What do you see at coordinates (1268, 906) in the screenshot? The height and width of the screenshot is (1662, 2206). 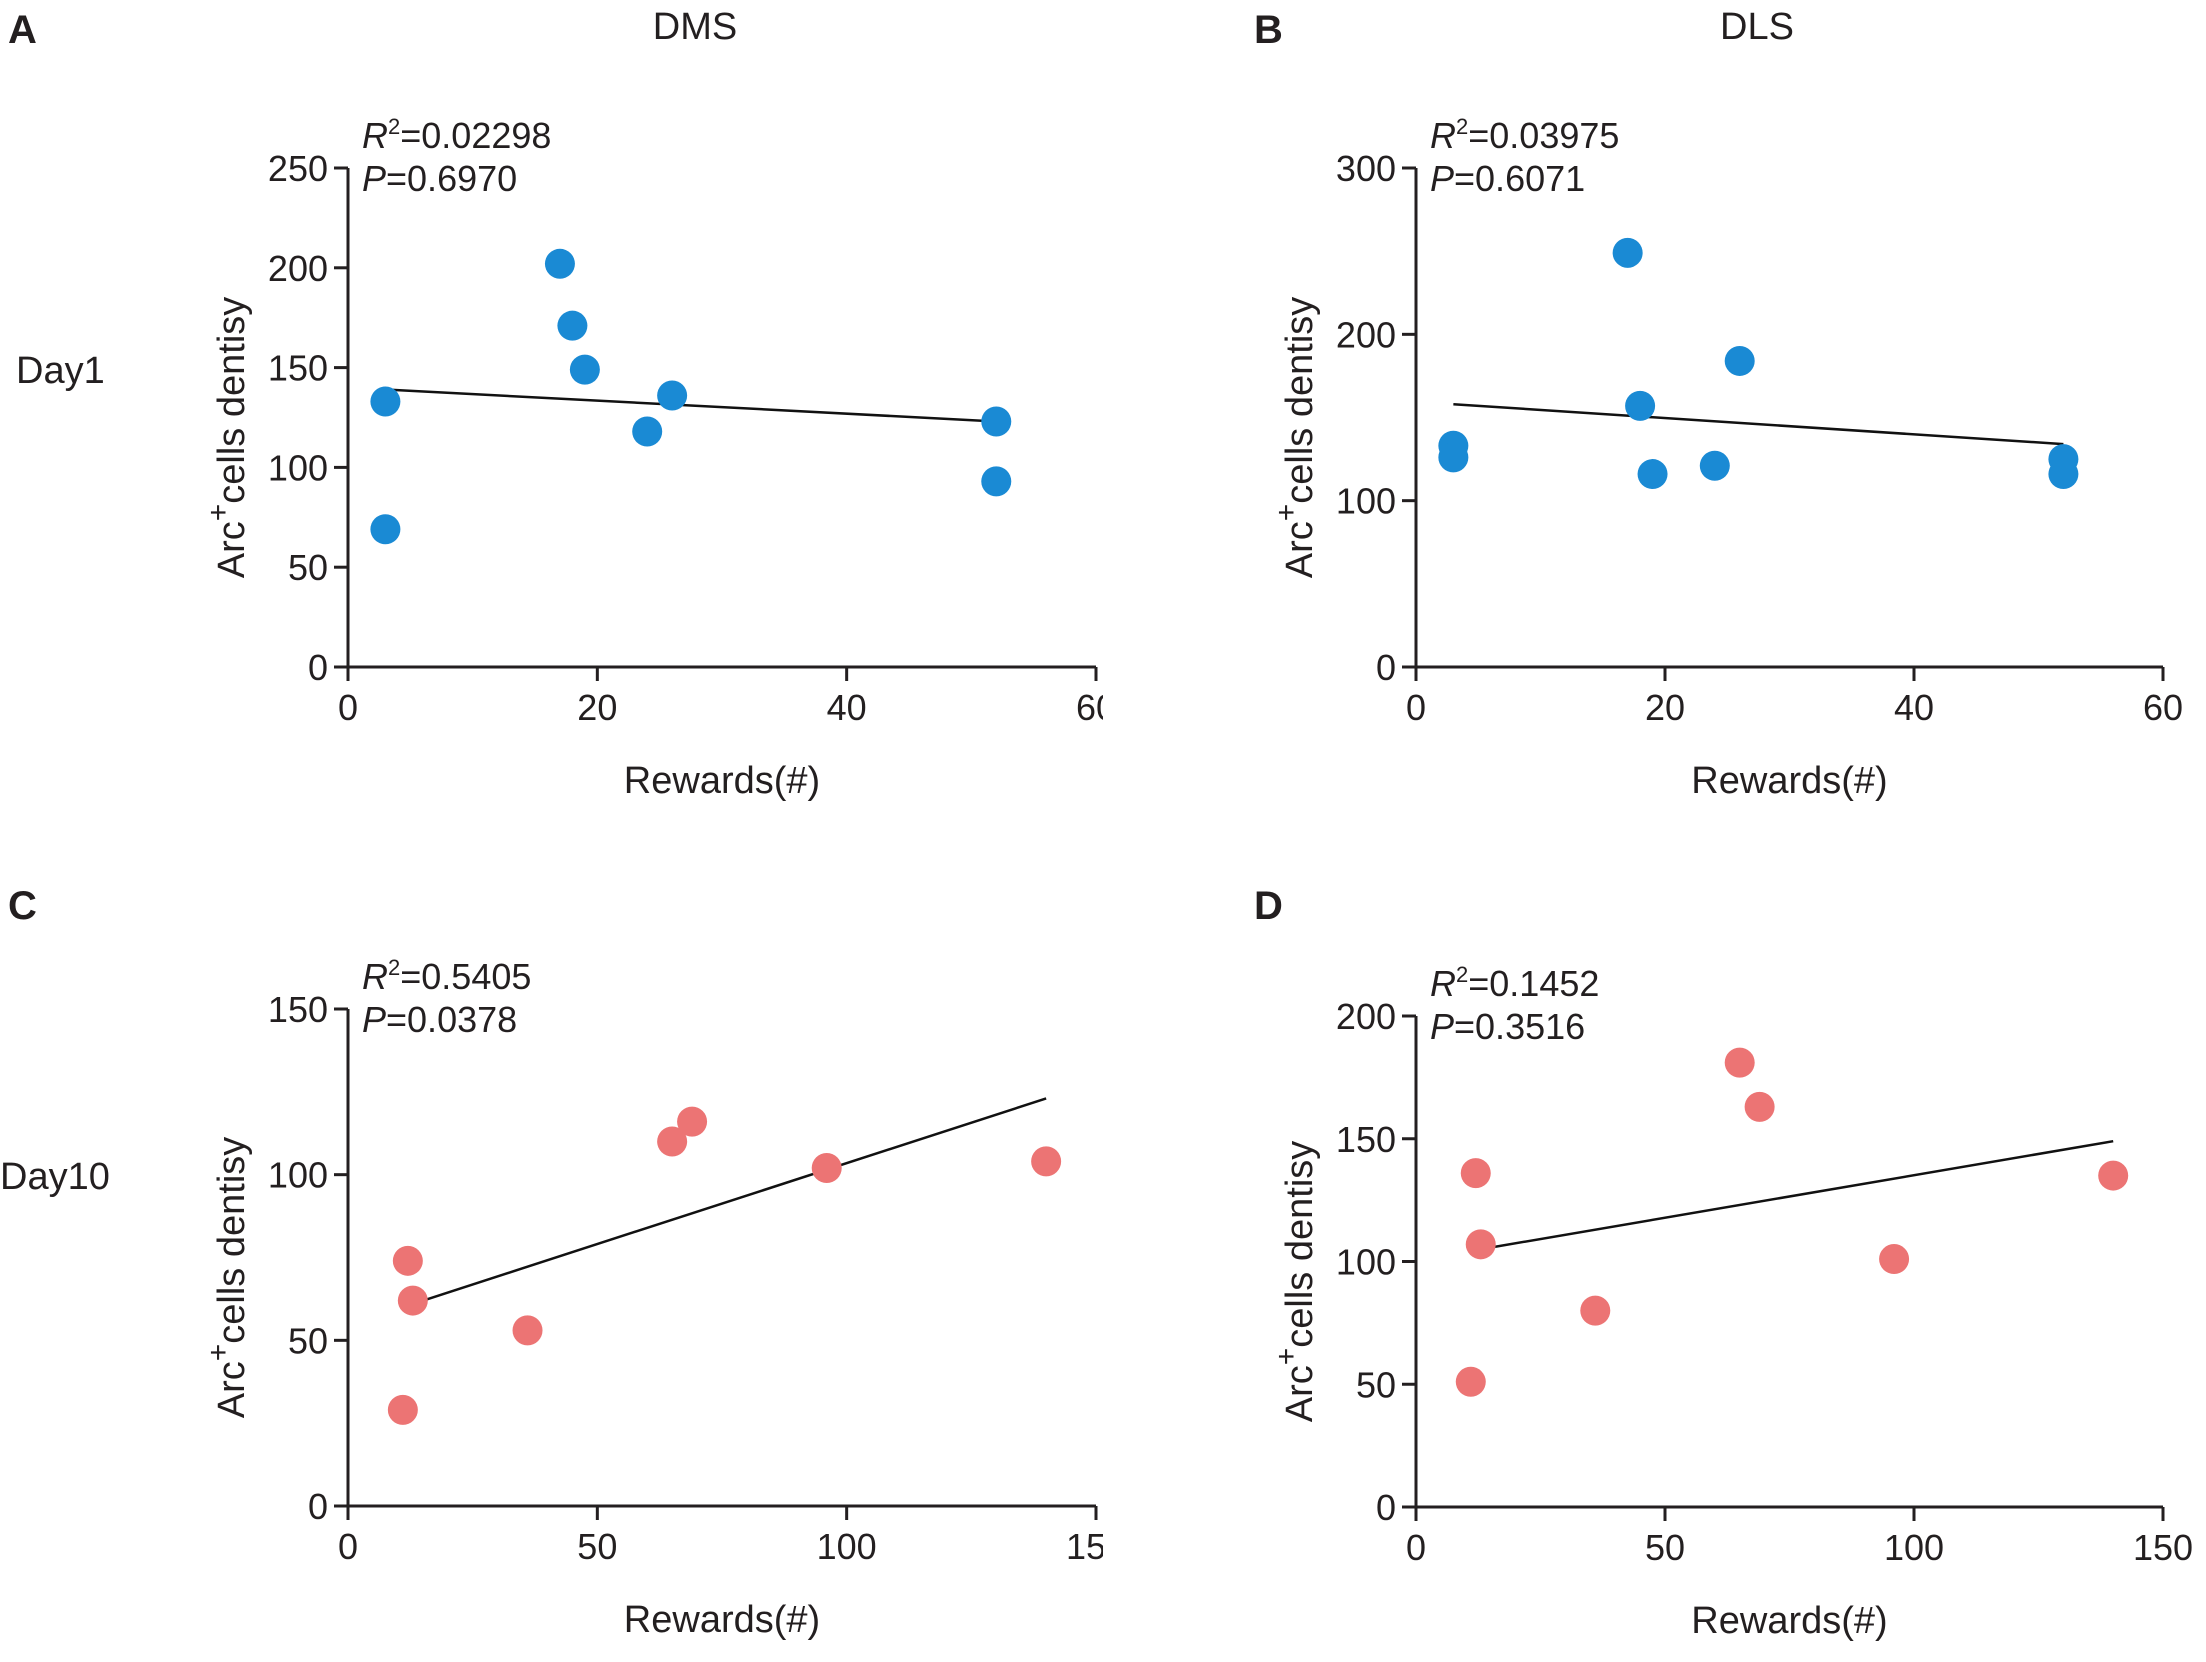 I see `panel-letter-d: D` at bounding box center [1268, 906].